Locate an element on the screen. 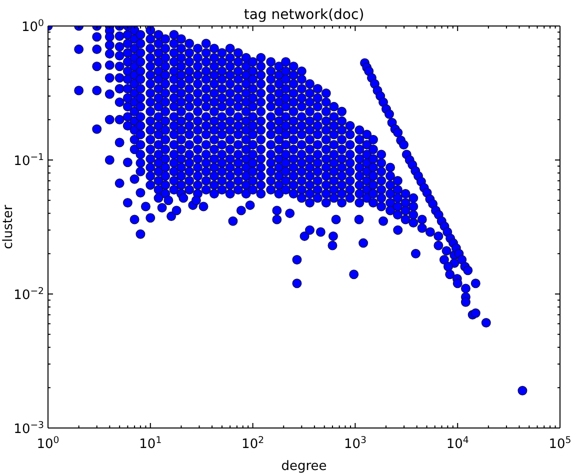  x-tick-label: 10$^{1}$ is located at coordinates (150, 443).